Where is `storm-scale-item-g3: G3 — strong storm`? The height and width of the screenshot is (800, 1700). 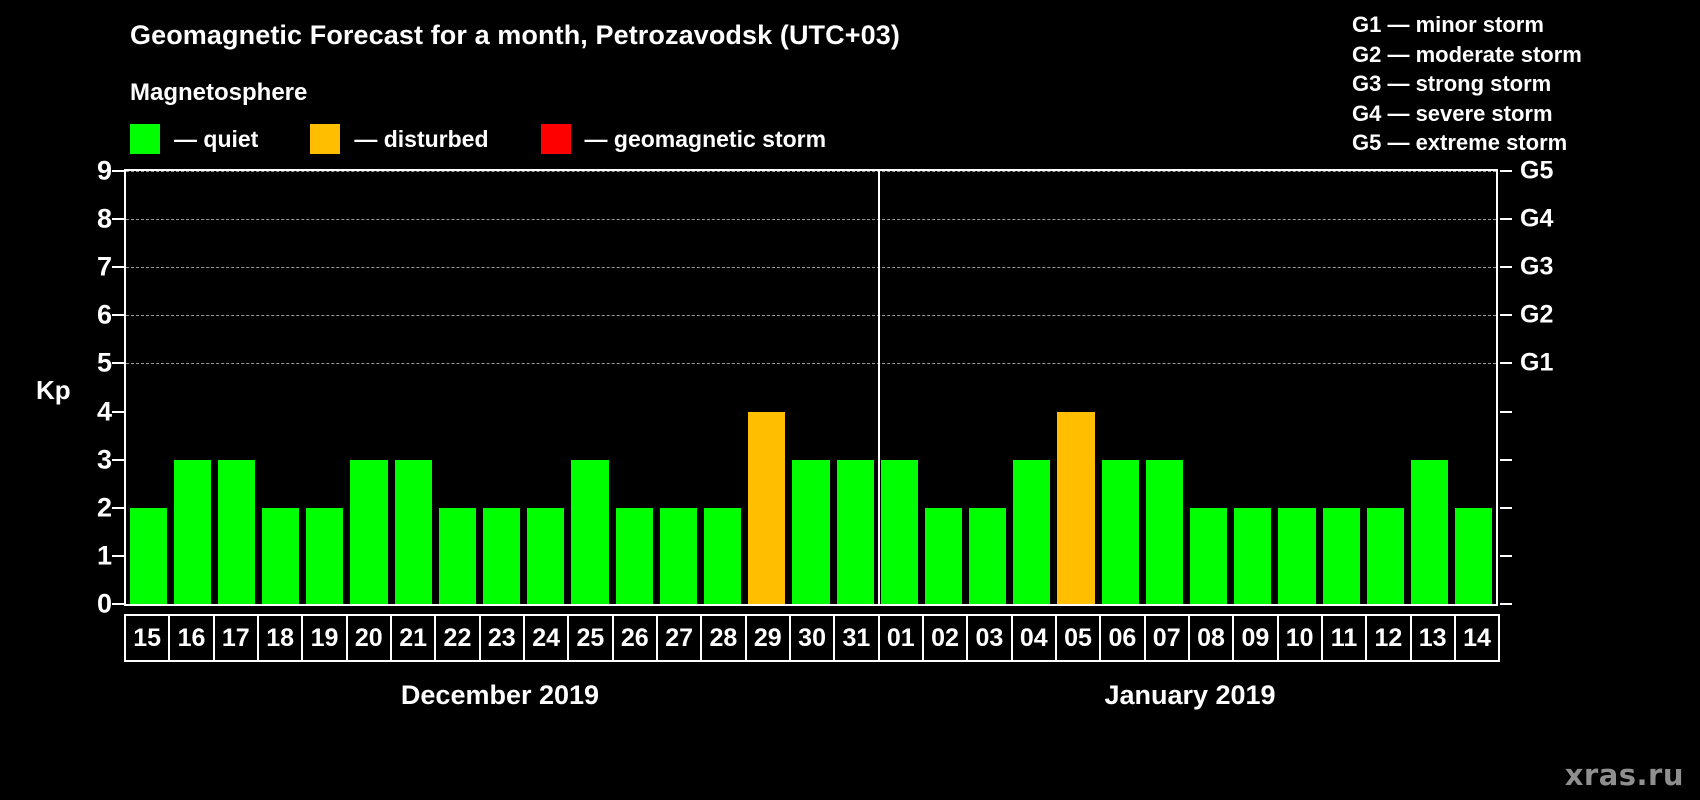
storm-scale-item-g3: G3 — strong storm is located at coordinates (1452, 84).